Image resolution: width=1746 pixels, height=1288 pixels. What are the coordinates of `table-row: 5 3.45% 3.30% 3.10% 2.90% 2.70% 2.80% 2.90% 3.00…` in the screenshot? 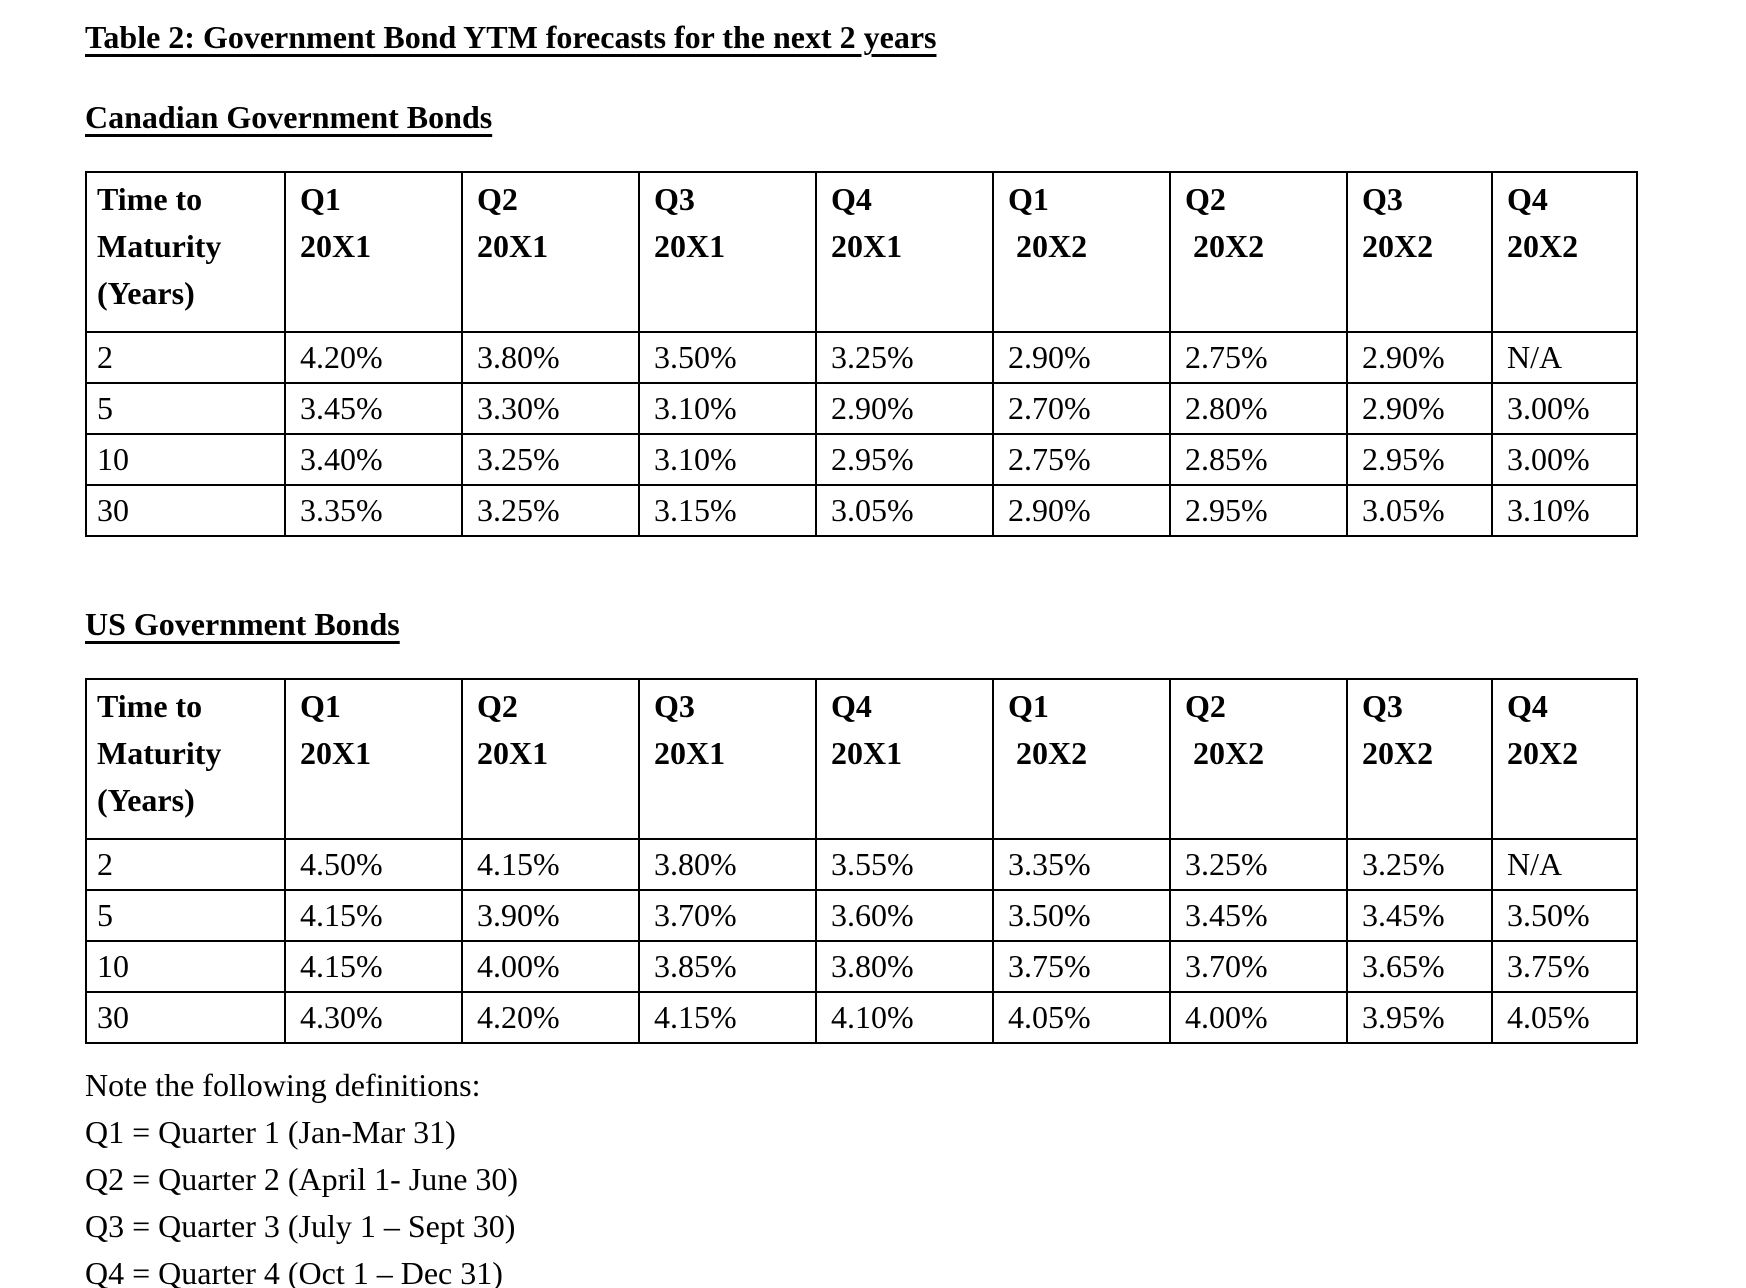 It's located at (861, 408).